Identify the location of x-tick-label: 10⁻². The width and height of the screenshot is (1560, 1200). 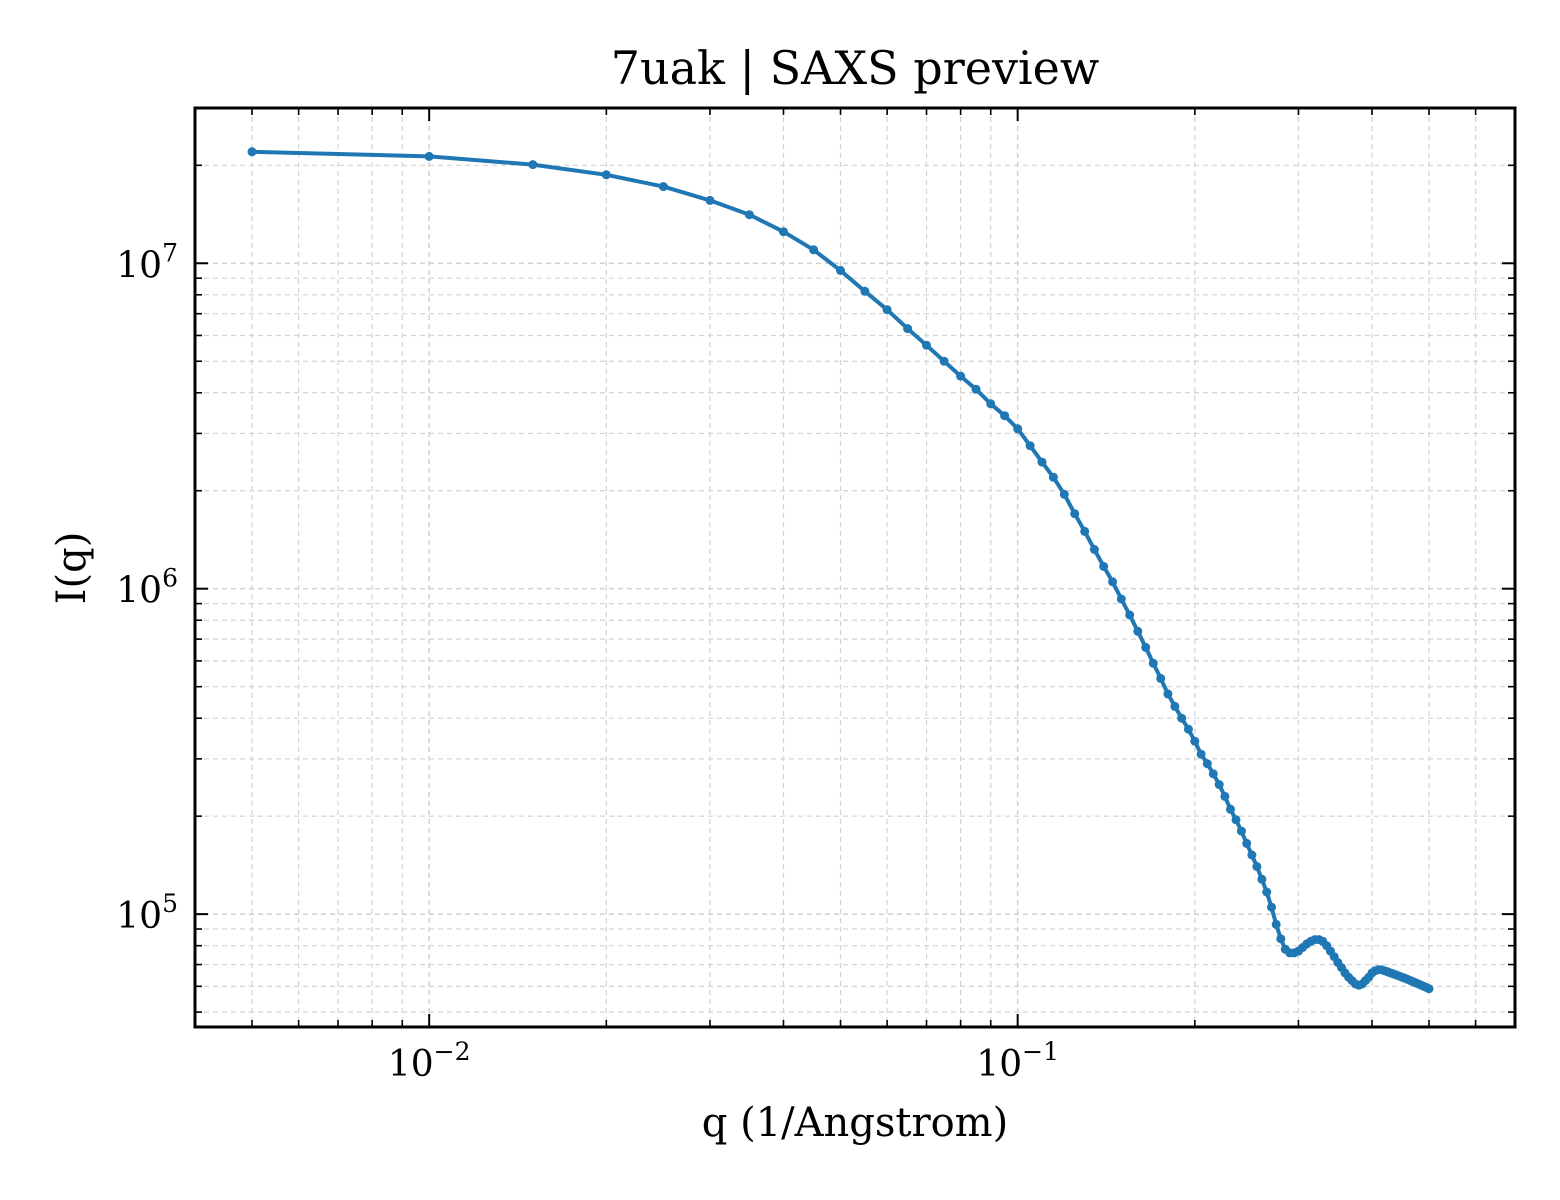
(429, 1061).